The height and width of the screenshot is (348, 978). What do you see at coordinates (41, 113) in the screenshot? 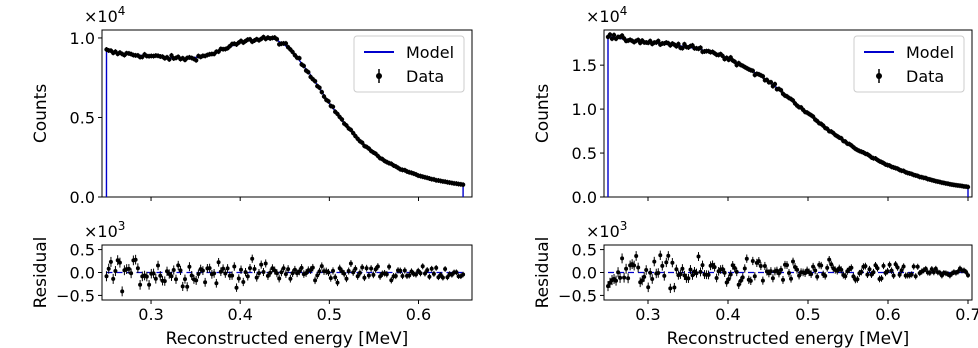
I see `y-axis-label: Counts` at bounding box center [41, 113].